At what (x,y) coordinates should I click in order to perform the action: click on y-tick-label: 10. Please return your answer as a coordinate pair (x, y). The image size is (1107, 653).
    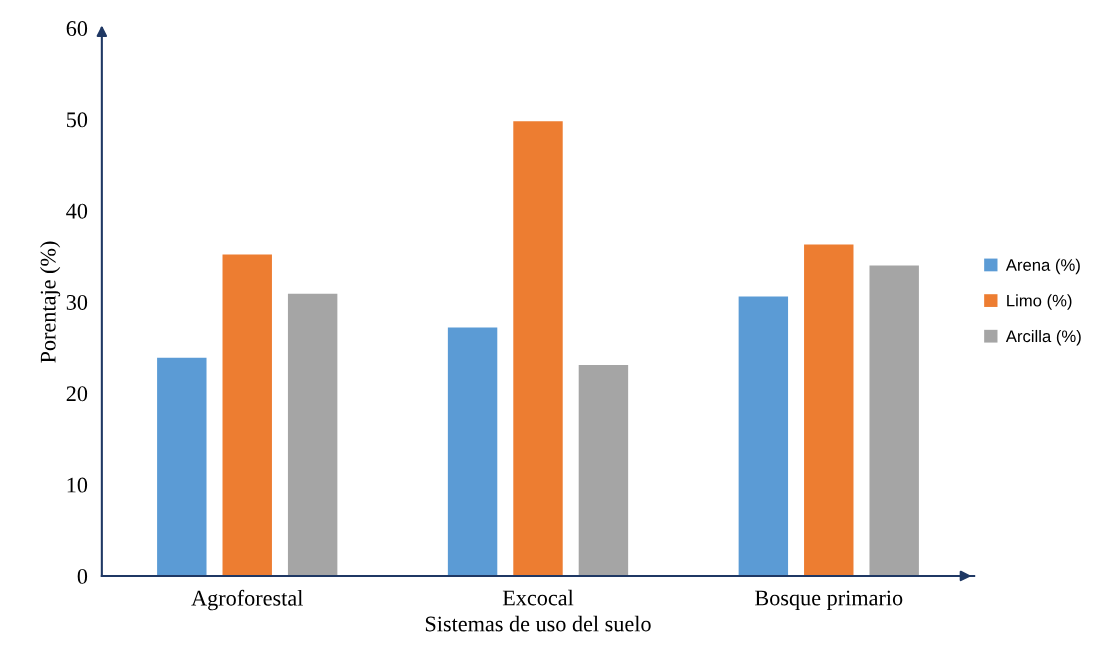
    Looking at the image, I should click on (77, 485).